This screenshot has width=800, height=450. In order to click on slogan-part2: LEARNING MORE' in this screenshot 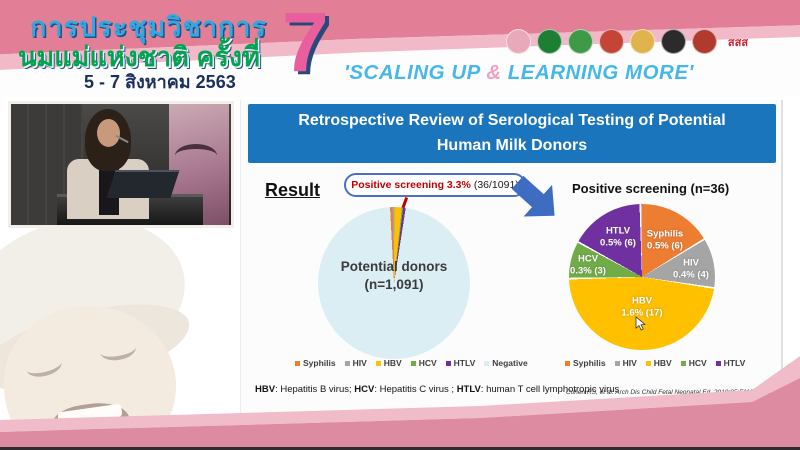, I will do `click(597, 72)`.